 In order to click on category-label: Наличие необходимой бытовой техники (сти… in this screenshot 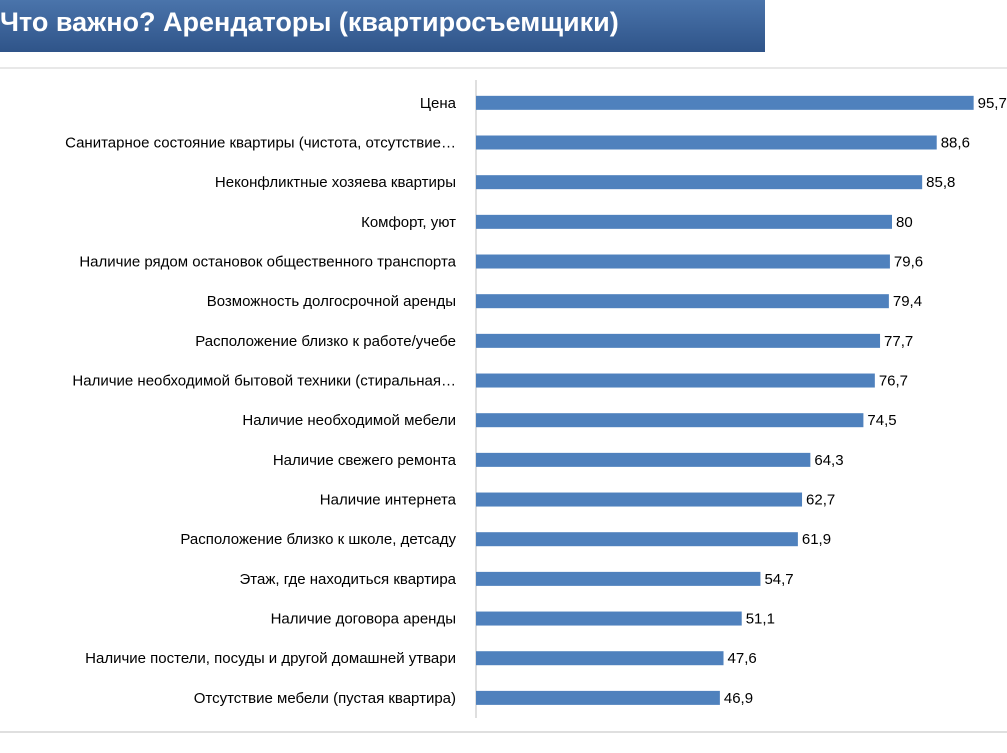, I will do `click(264, 380)`.